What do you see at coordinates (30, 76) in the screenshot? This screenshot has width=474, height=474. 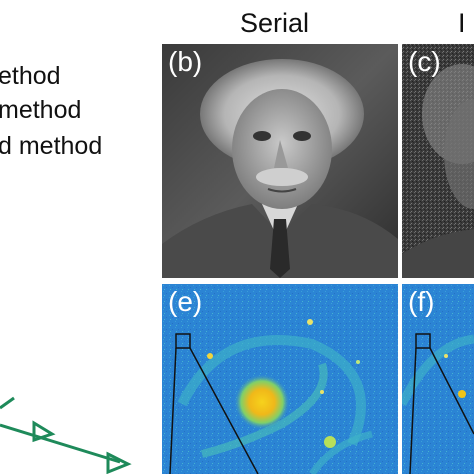 I see `legend-entry-1: ethod` at bounding box center [30, 76].